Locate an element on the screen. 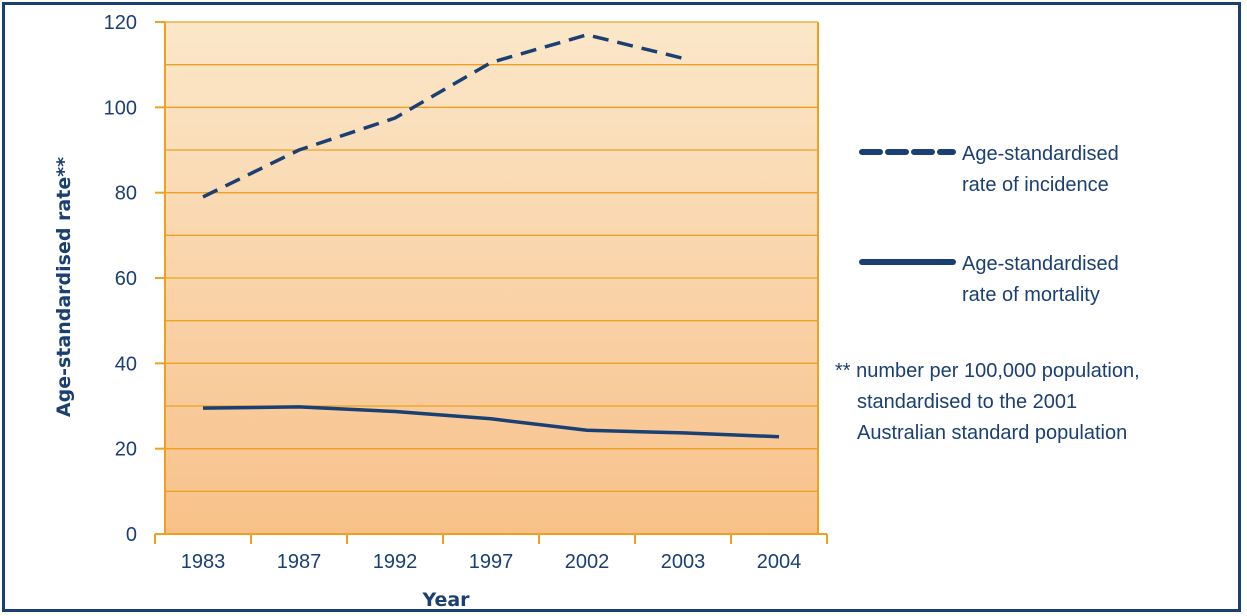 The height and width of the screenshot is (616, 1247). footnote-line: standardised to the 2001 is located at coordinates (967, 402).